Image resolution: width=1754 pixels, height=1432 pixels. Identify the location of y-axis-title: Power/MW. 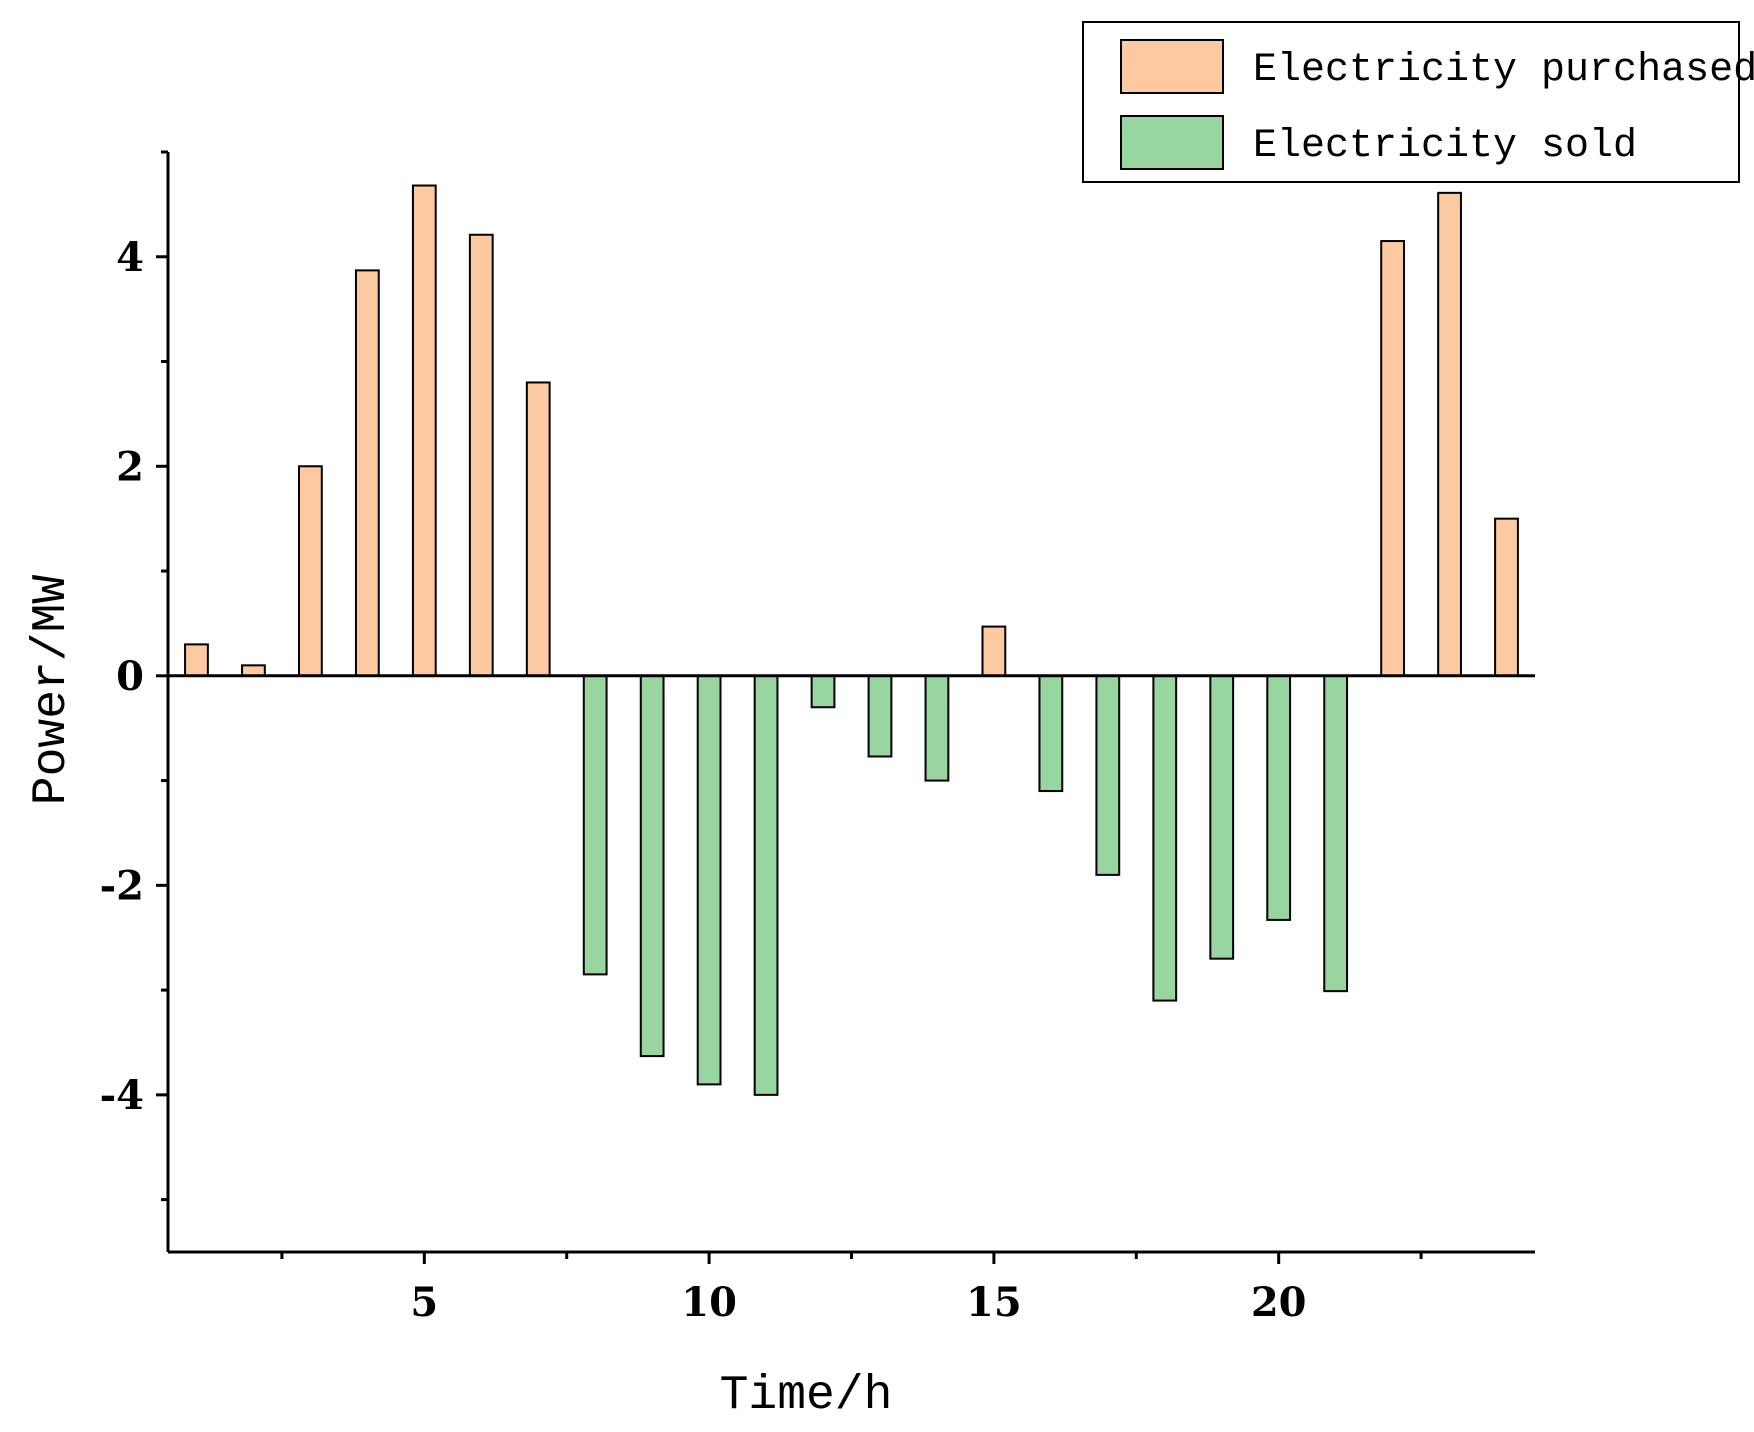
(52, 690).